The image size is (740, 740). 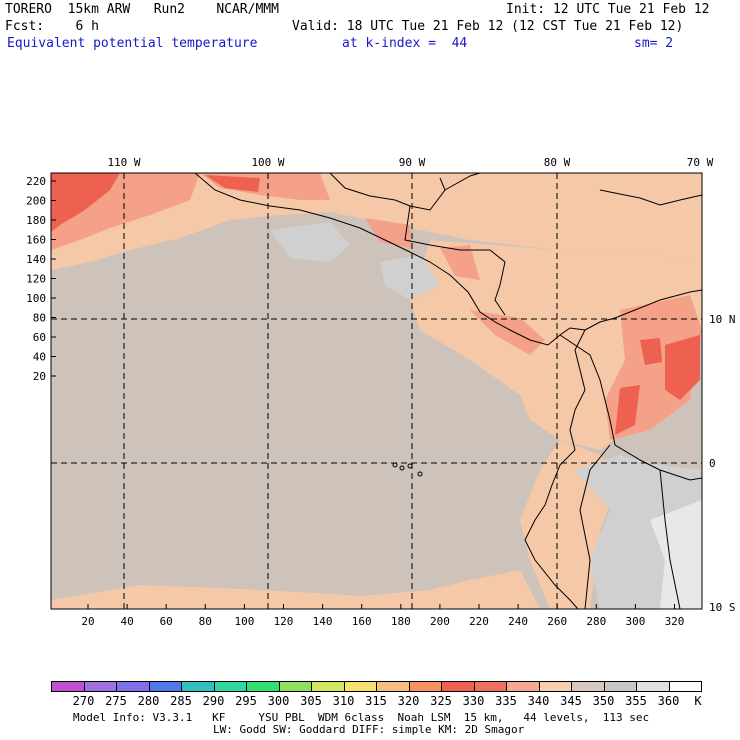 I want to click on y-tick-label: 180, so click(x=36, y=220).